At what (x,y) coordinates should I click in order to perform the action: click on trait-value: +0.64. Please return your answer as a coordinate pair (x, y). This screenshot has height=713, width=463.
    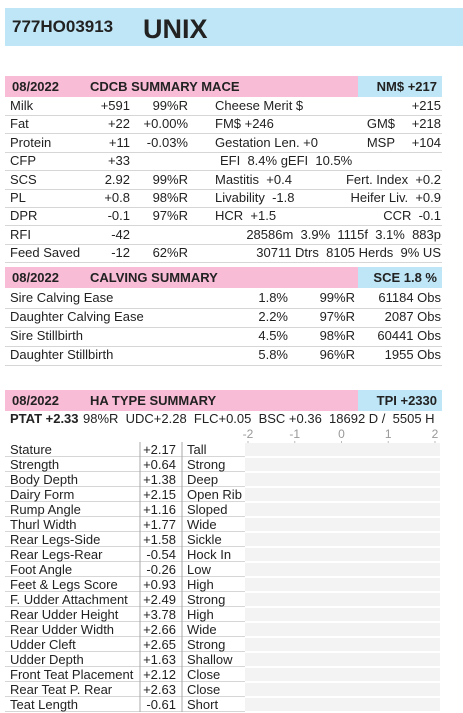
    Looking at the image, I should click on (159, 464).